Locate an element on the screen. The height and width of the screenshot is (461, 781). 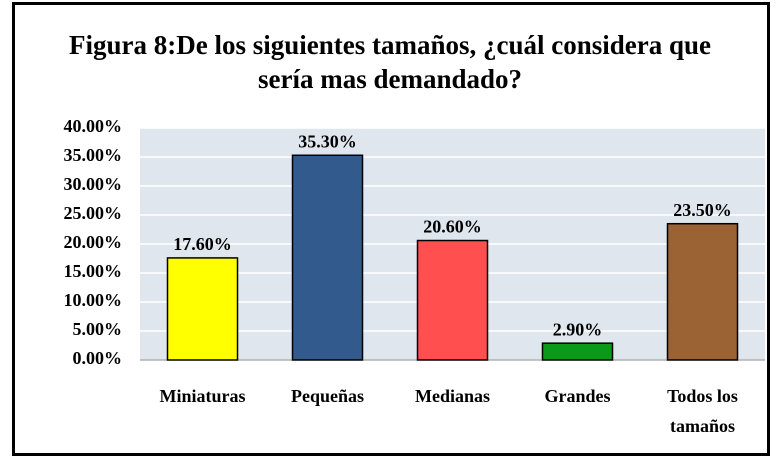
y-tick-label: 10.00% is located at coordinates (93, 300).